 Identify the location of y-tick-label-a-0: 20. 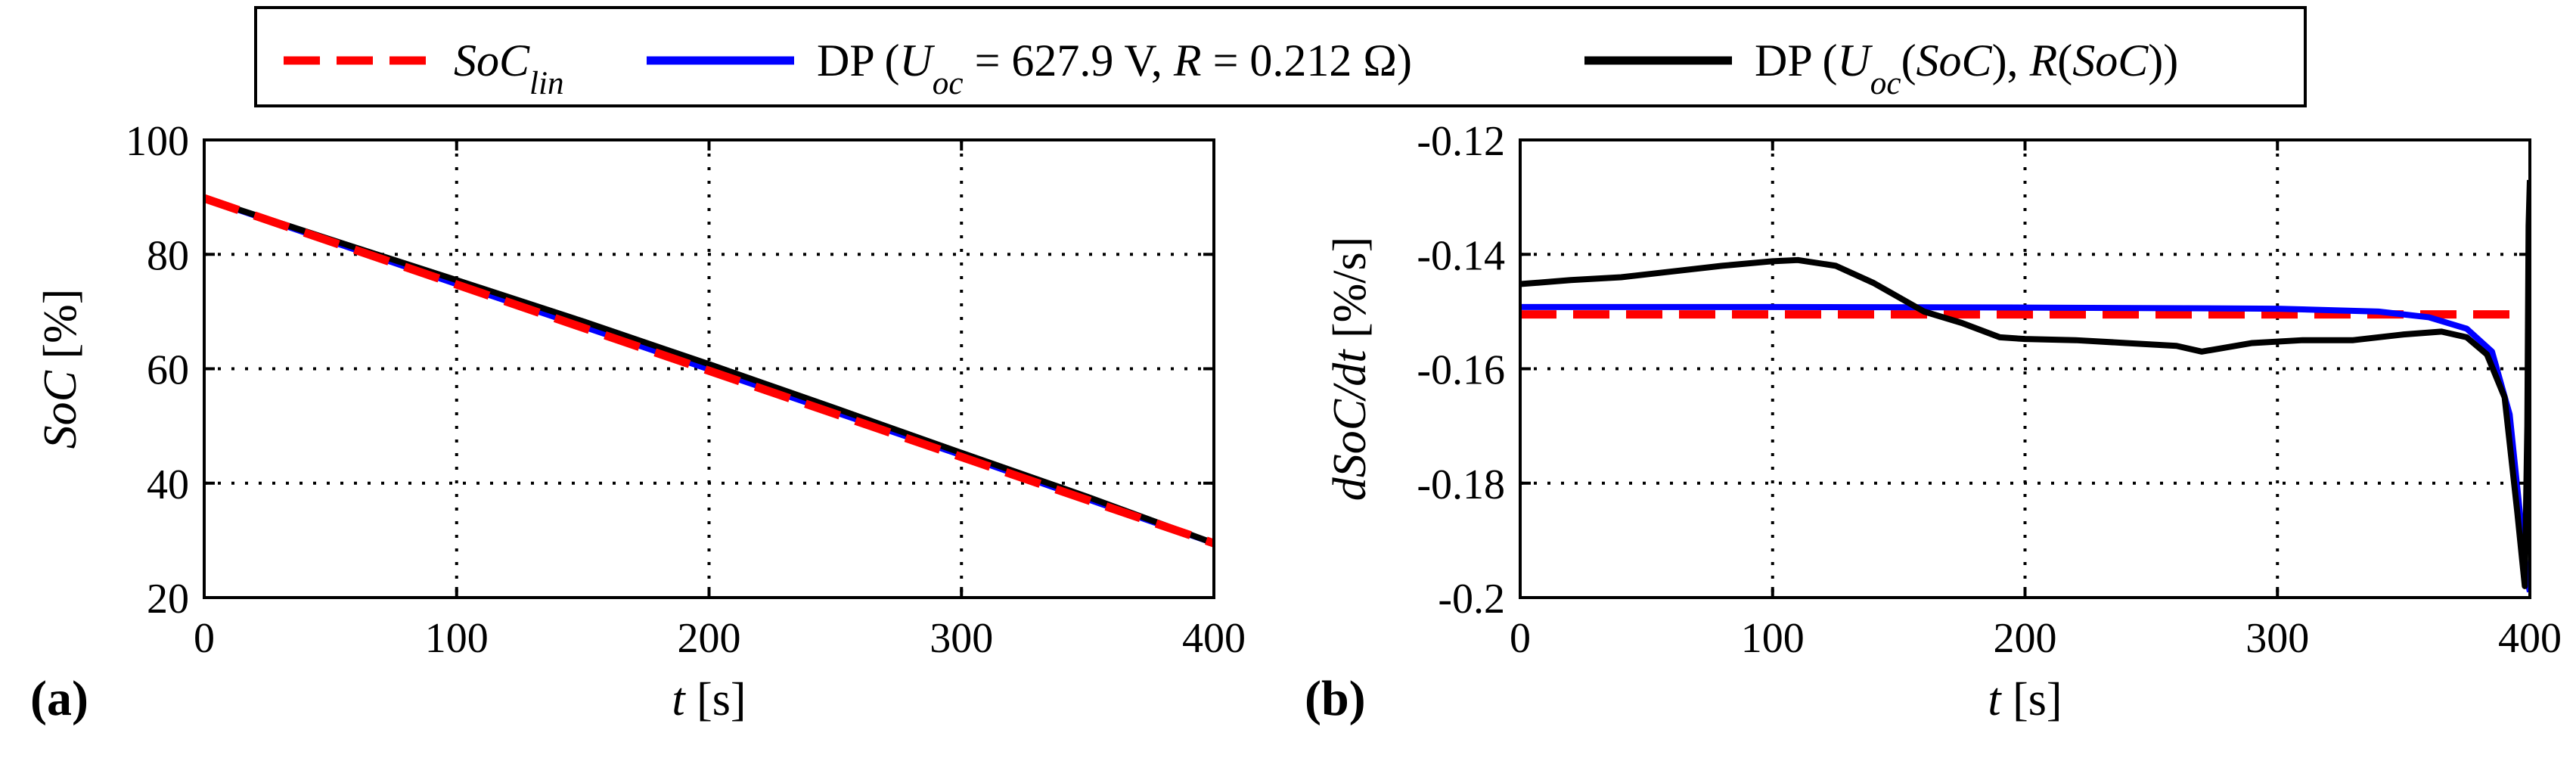
(168, 599).